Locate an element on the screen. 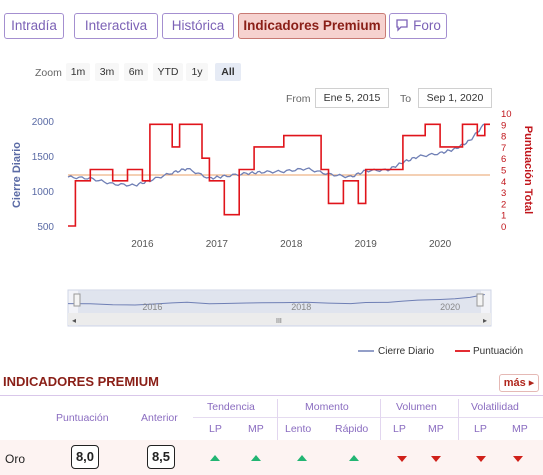  header-tendencia: Tendencia is located at coordinates (231, 407).